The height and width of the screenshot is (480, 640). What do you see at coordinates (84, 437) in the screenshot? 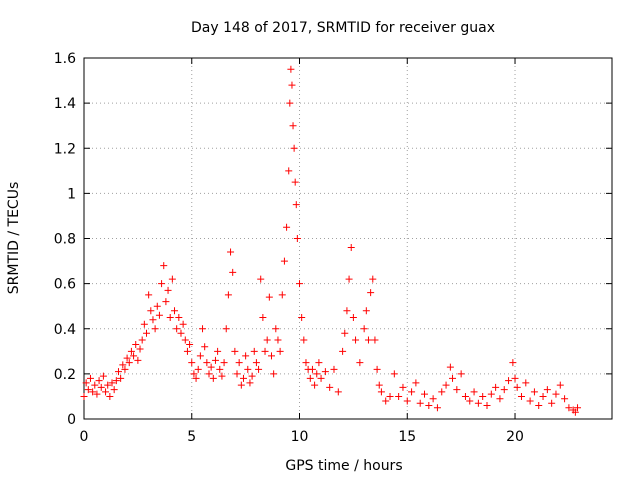
I see `x-tick-label: 0` at bounding box center [84, 437].